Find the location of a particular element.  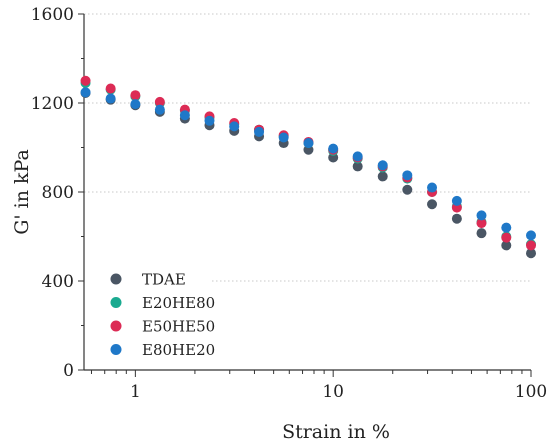

x-tick-label: 1 is located at coordinates (135, 392).